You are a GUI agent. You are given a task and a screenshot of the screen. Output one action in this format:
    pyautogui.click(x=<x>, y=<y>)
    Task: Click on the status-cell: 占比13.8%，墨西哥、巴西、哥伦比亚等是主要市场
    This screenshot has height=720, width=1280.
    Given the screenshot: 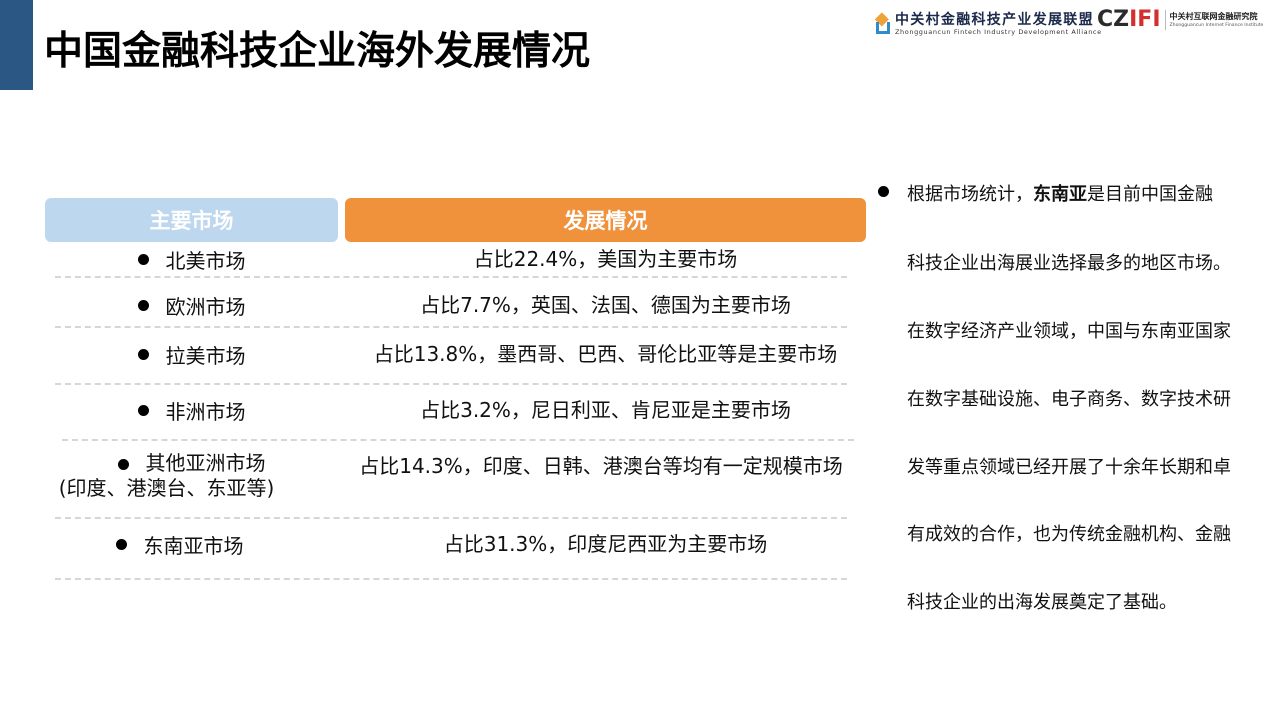 What is the action you would take?
    pyautogui.click(x=605, y=354)
    